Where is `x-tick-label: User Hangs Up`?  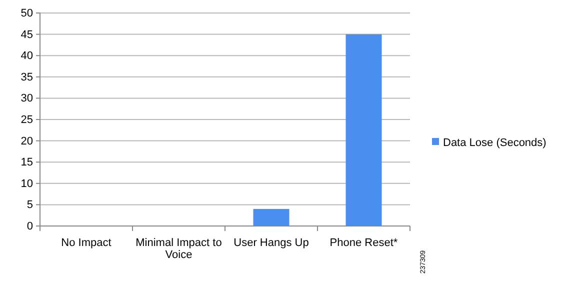 x-tick-label: User Hangs Up is located at coordinates (271, 243).